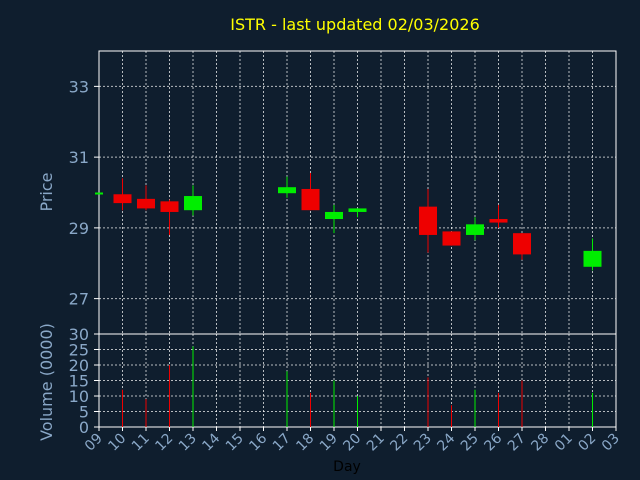 Image resolution: width=640 pixels, height=480 pixels. I want to click on price-y-tick-label: 29, so click(79, 228).